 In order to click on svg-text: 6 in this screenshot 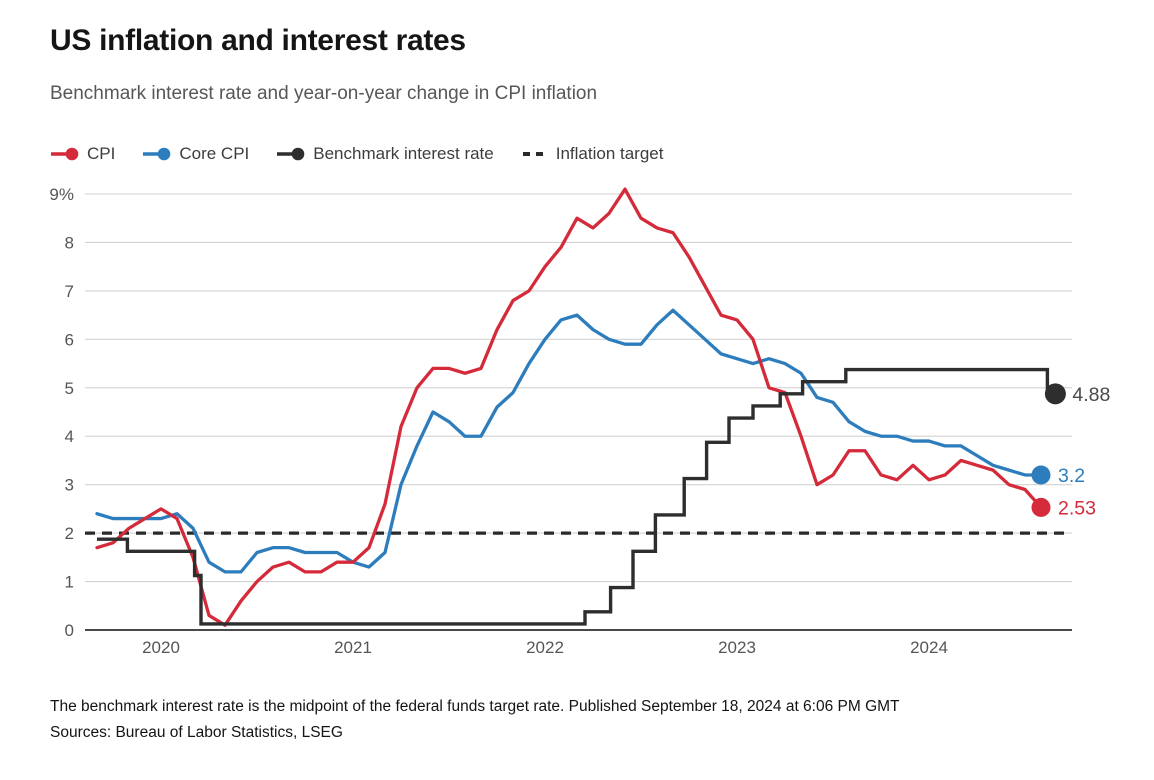, I will do `click(69, 339)`.